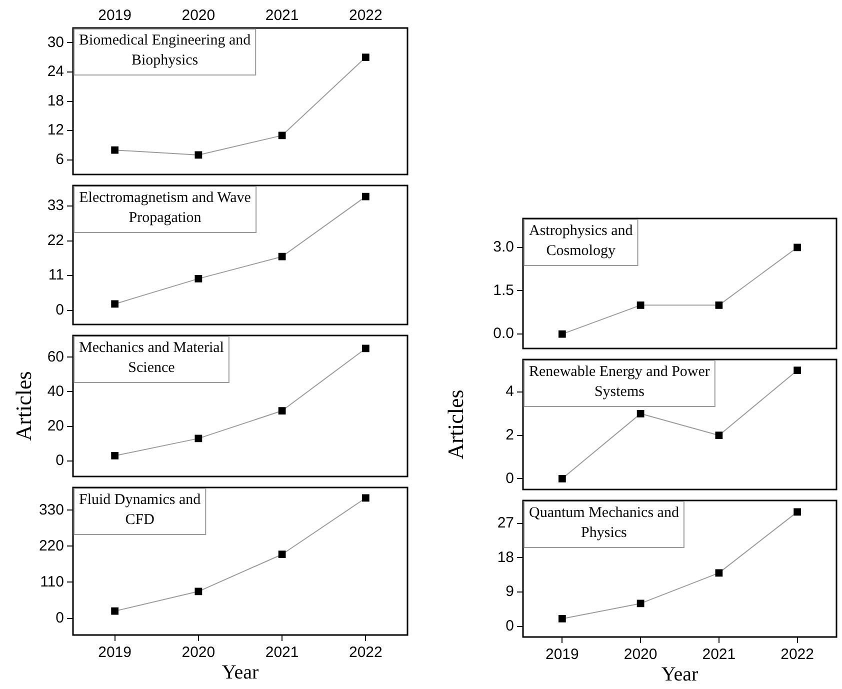 The image size is (842, 689). Describe the element at coordinates (510, 591) in the screenshot. I see `y-tick-label: 9` at that location.